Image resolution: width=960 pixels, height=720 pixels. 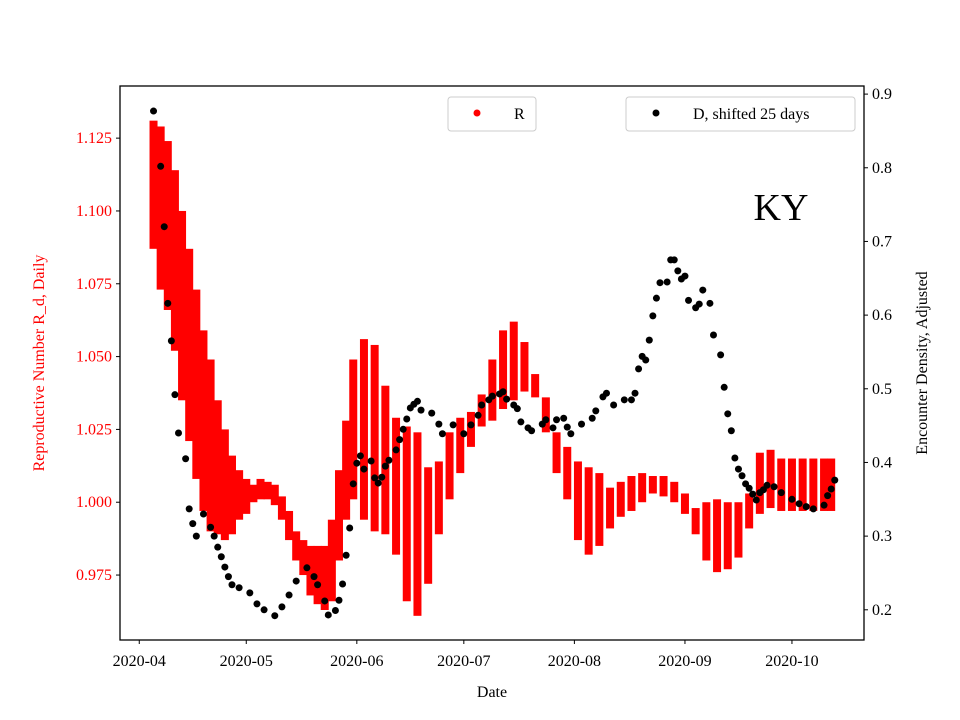 What do you see at coordinates (519, 114) in the screenshot?
I see `legend-r-label: R` at bounding box center [519, 114].